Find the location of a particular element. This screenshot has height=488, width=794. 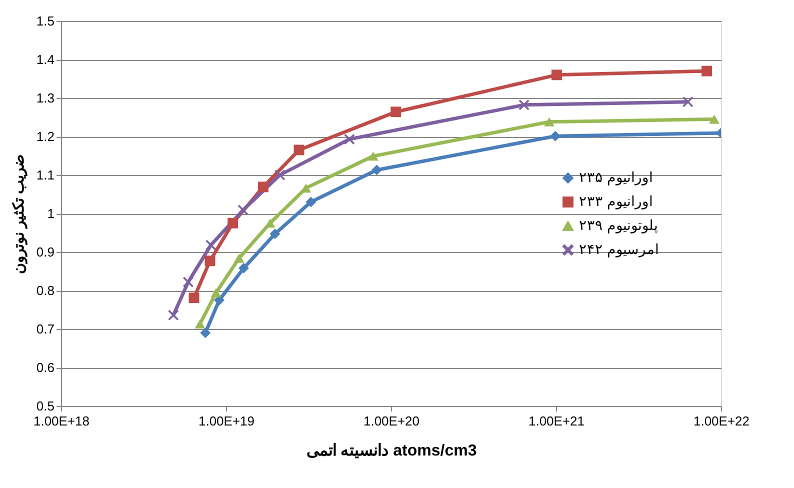

y-tick-label: 0.7 is located at coordinates (45, 329).